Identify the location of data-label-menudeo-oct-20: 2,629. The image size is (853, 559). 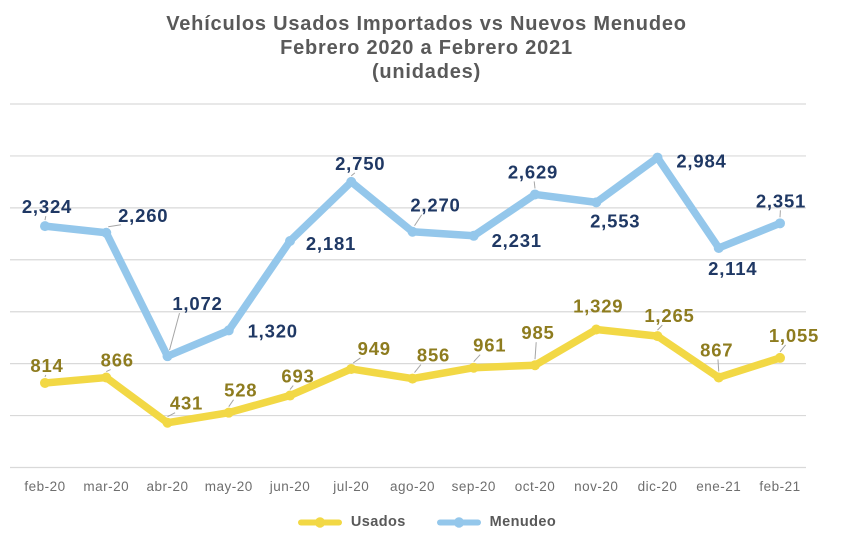
(533, 171).